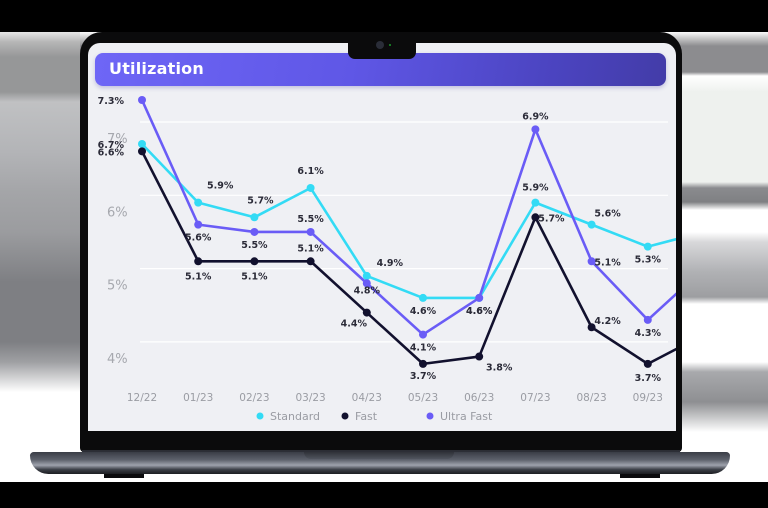 This screenshot has height=508, width=768. Describe the element at coordinates (111, 152) in the screenshot. I see `data-label: 6.6%` at that location.